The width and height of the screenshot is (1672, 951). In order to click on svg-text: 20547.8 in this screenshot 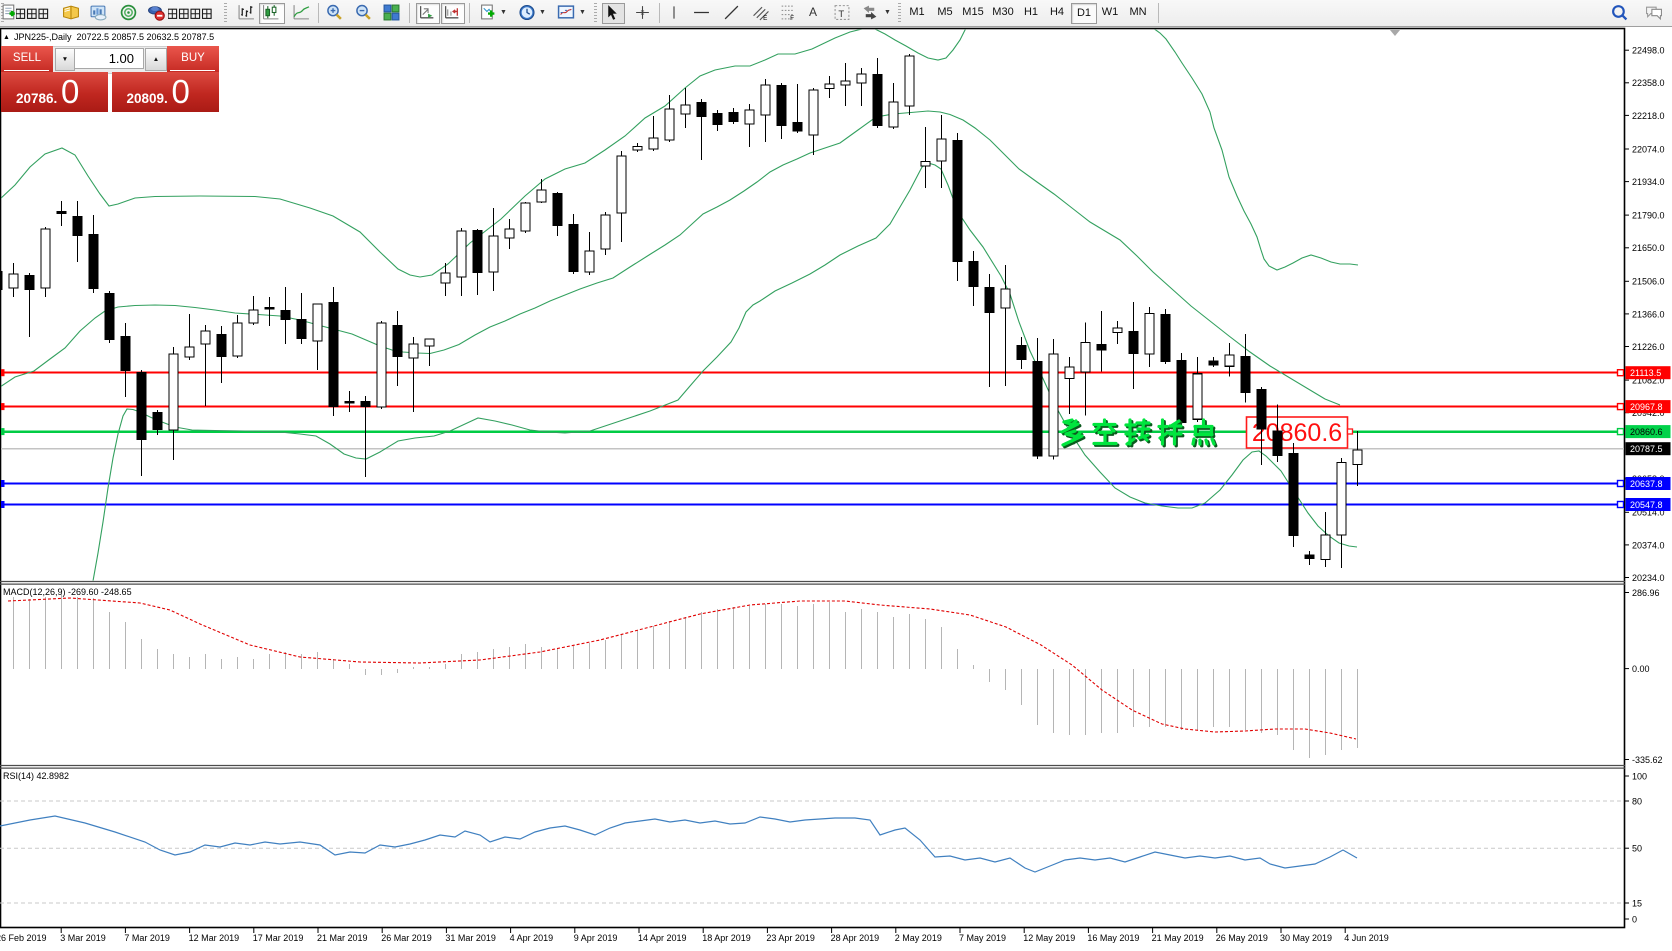, I will do `click(1646, 505)`.